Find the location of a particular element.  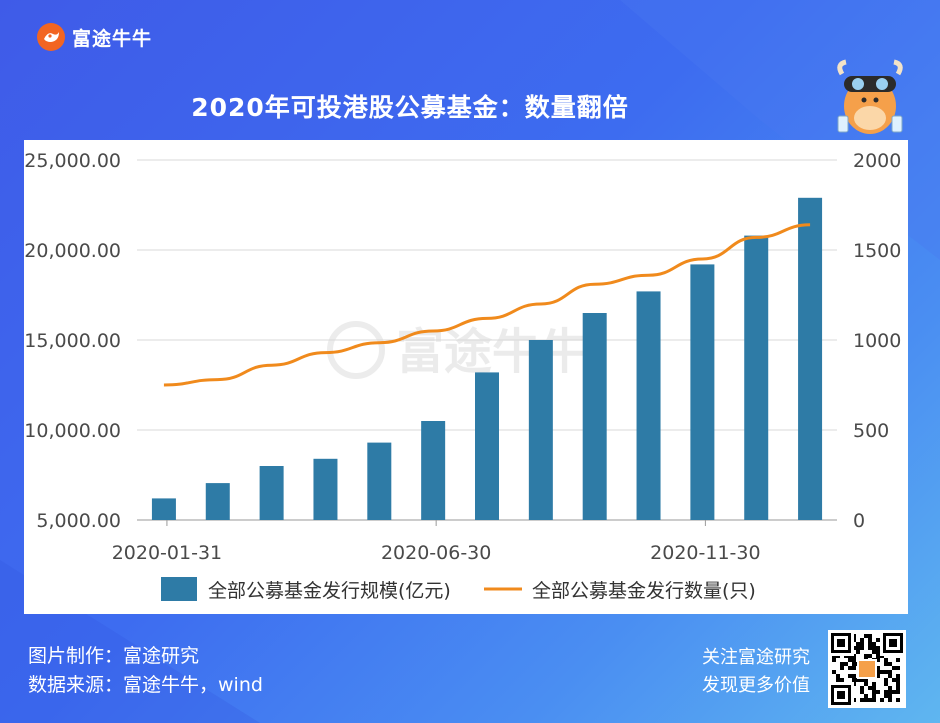

y-left-tick-label: 20,000.00 is located at coordinates (72, 251).